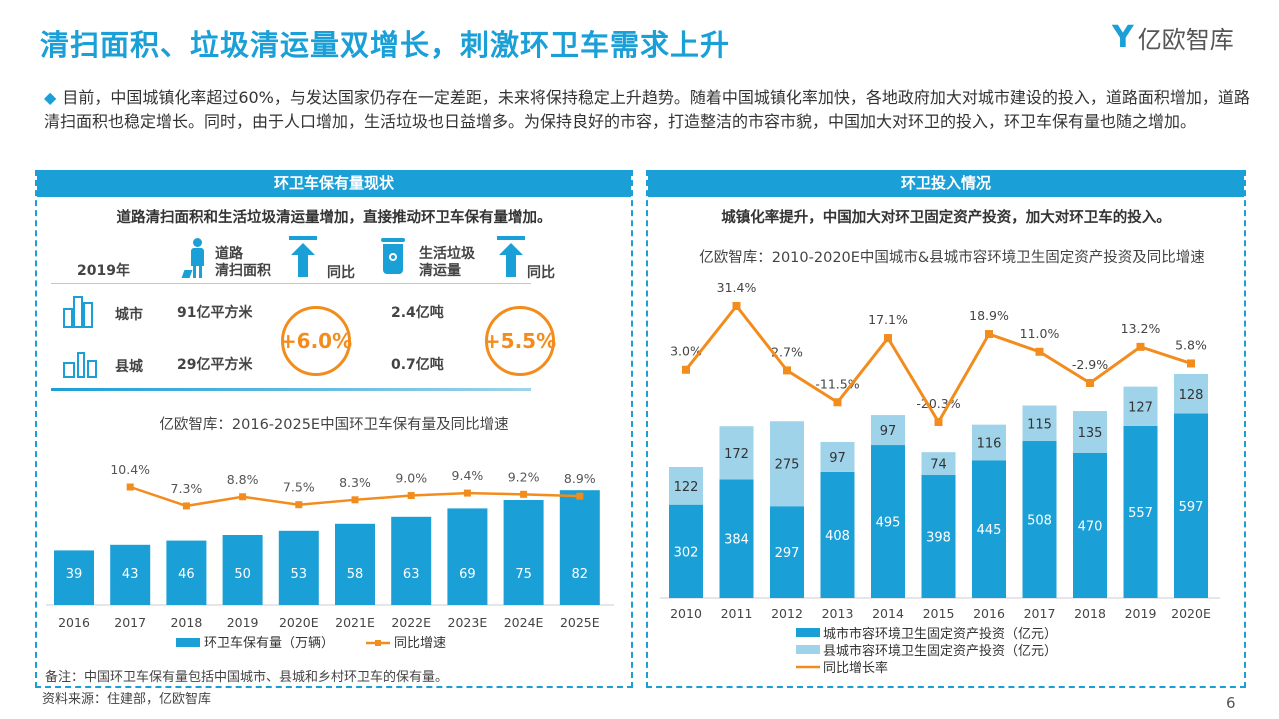 The image size is (1279, 719). I want to click on left-panel-header: 环卫车保有量现状, so click(334, 183).